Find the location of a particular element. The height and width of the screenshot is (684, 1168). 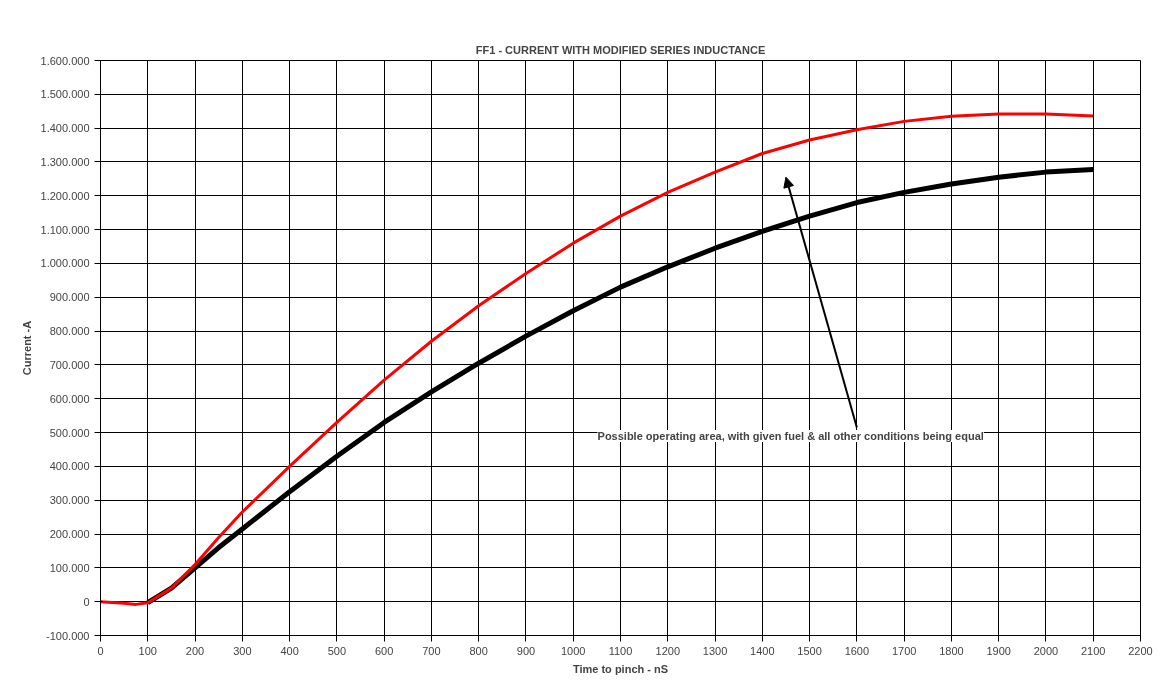

x-tick-label: 1800 is located at coordinates (951, 650).